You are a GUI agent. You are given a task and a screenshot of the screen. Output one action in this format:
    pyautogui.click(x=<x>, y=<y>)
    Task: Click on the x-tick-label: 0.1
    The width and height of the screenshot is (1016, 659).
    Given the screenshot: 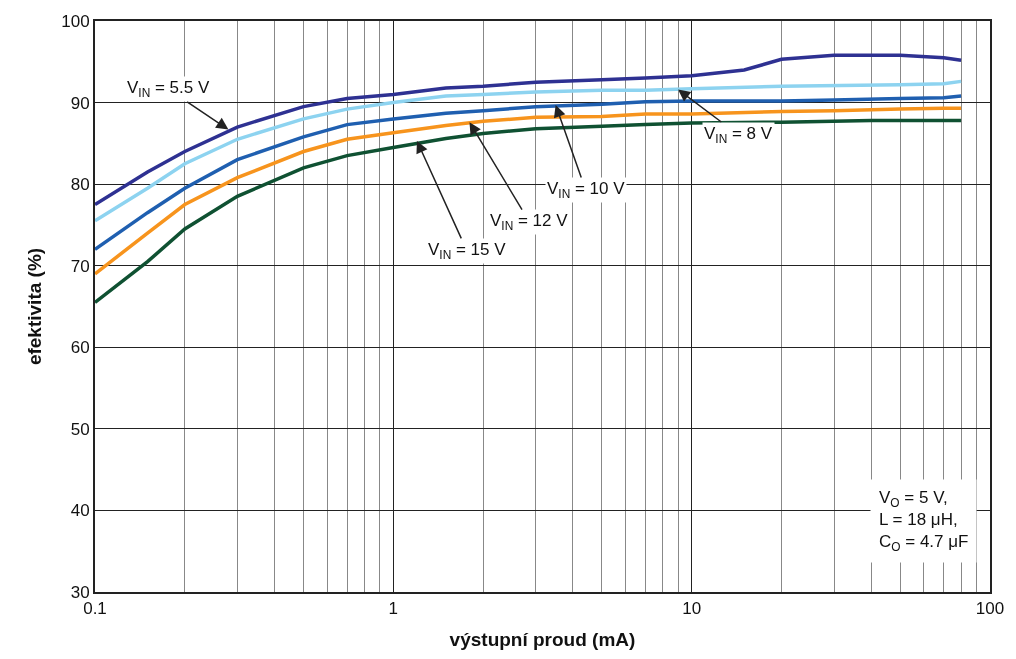 What is the action you would take?
    pyautogui.click(x=95, y=609)
    